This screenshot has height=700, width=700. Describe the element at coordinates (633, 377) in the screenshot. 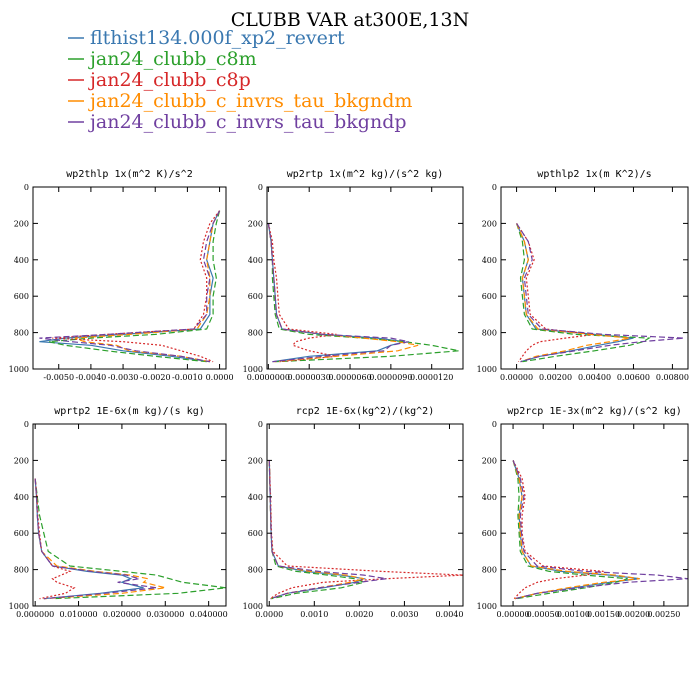

I see `x-tick-label: 0.00600` at that location.